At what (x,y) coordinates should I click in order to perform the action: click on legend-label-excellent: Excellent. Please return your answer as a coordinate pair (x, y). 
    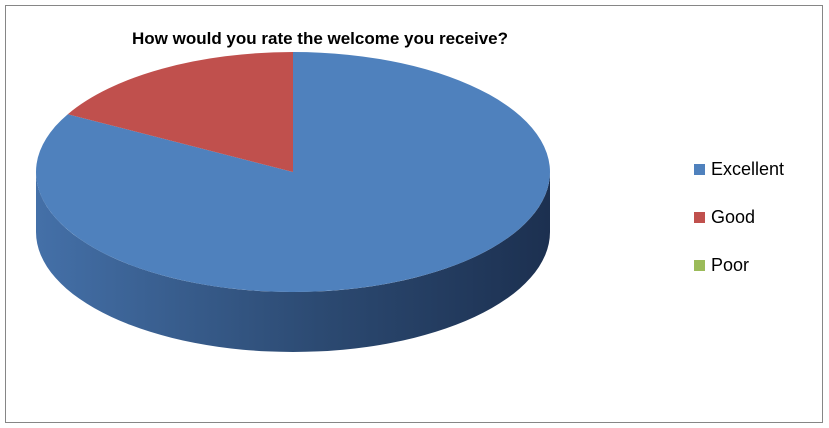
    Looking at the image, I should click on (748, 169).